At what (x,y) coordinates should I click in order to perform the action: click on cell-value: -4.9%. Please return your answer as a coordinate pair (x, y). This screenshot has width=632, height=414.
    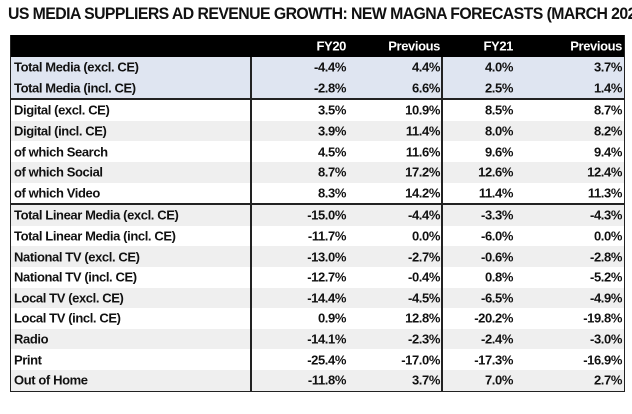
    Looking at the image, I should click on (606, 298).